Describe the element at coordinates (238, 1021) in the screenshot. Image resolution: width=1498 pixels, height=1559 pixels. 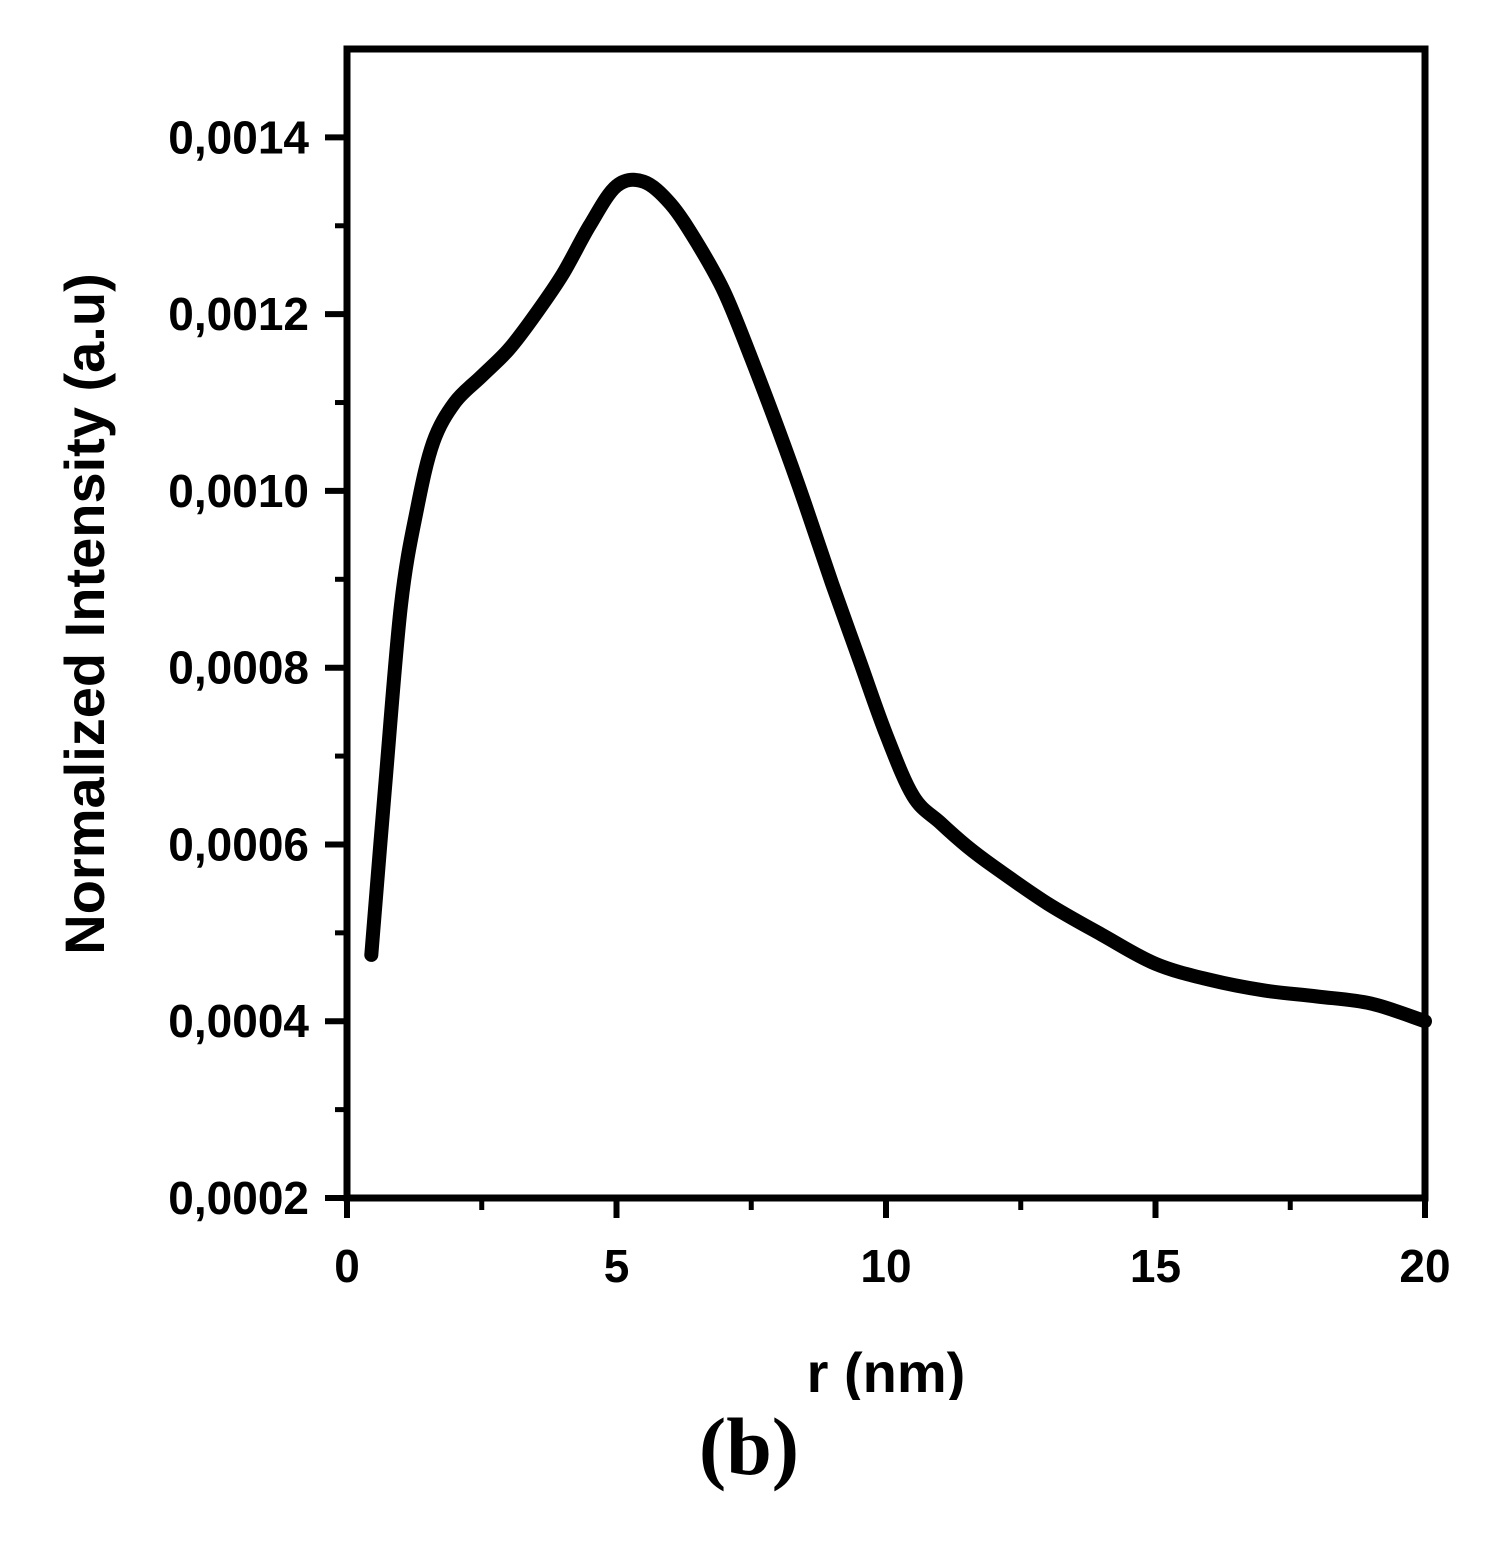
I see `y-tick-label: 0,0004` at that location.